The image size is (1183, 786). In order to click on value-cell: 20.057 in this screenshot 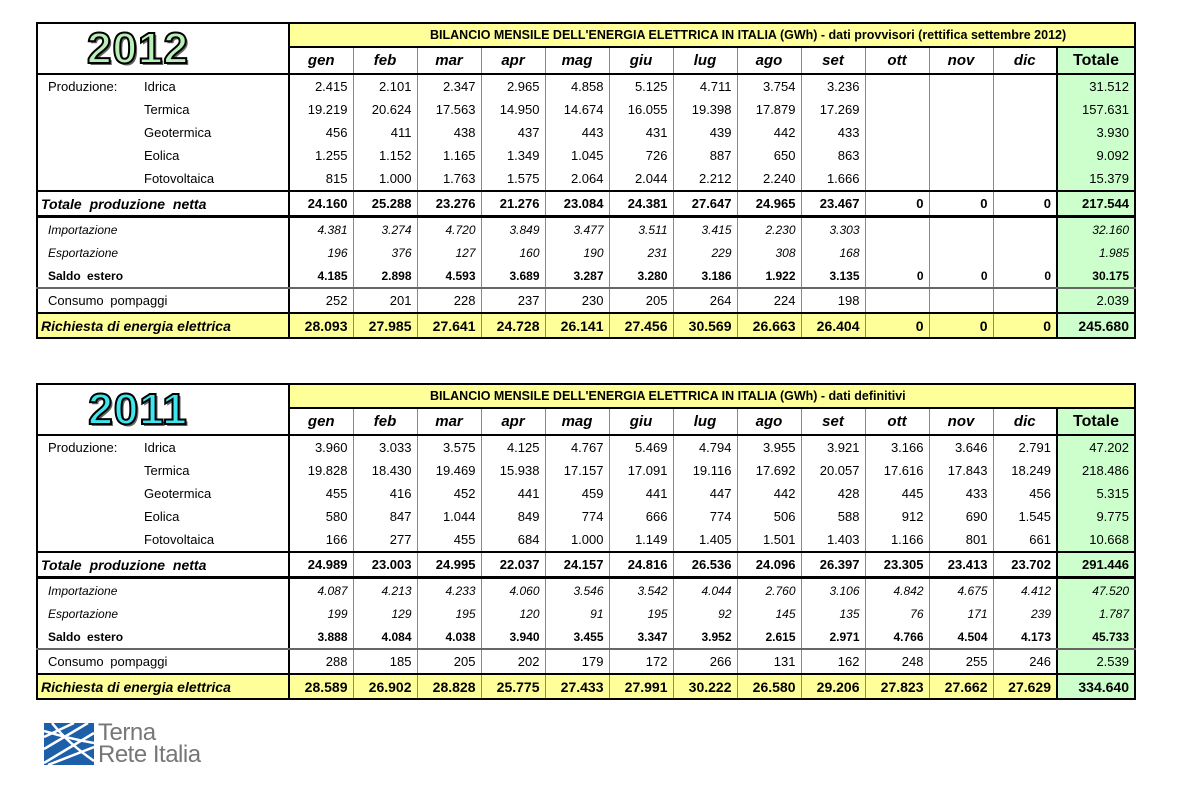, I will do `click(833, 470)`.